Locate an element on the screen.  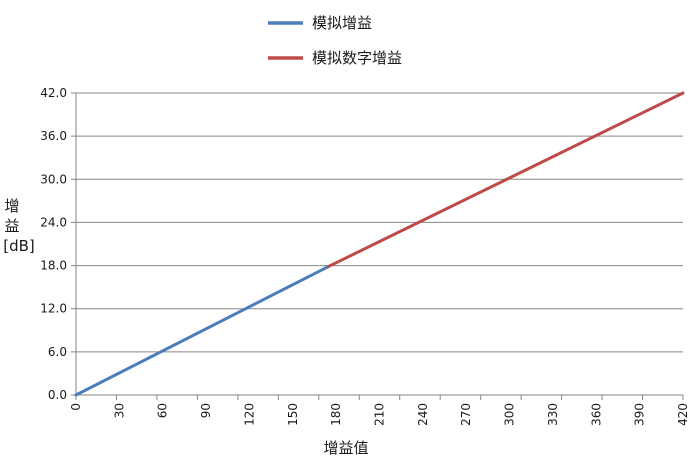
y-tick-label: 24.0 is located at coordinates (53, 222).